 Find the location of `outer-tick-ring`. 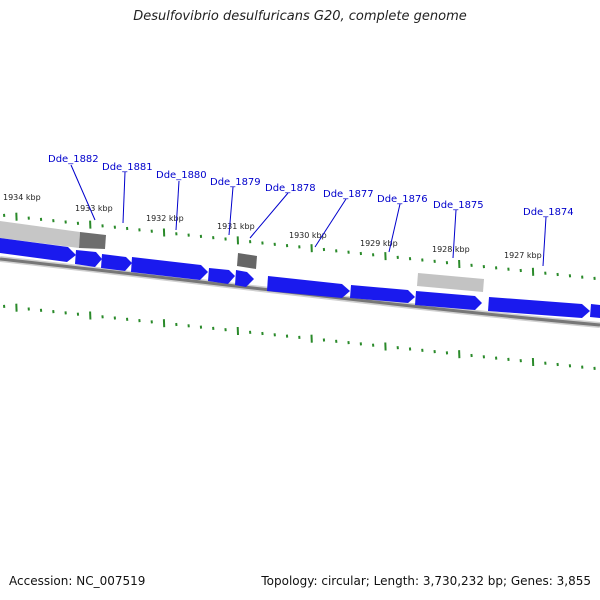

outer-tick-ring is located at coordinates (299, 246).